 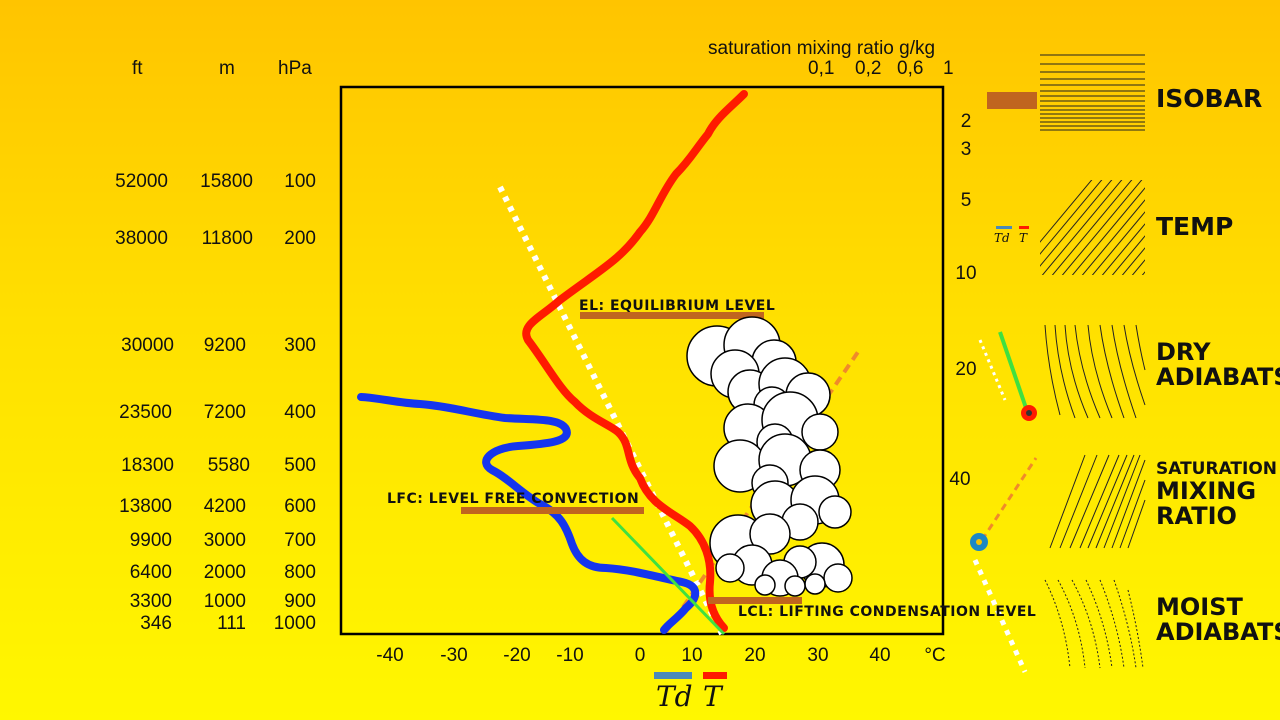 What do you see at coordinates (224, 506) in the screenshot?
I see `m-value: 4200` at bounding box center [224, 506].